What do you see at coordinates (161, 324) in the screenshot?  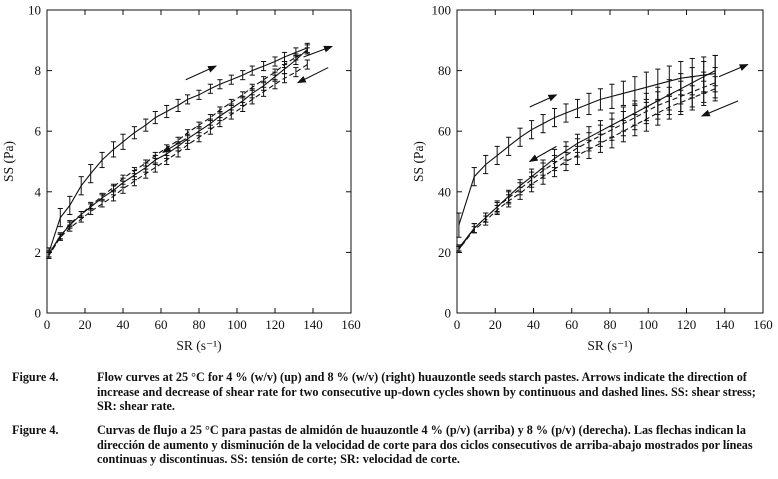 I see `left-x-tick-label: 60` at bounding box center [161, 324].